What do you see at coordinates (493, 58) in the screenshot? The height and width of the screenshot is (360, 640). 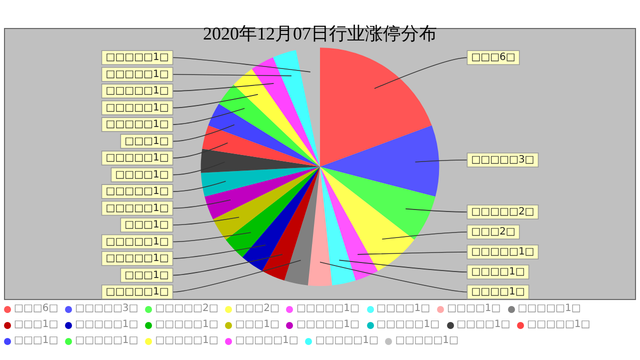 I see `slice-label: □□□6□` at bounding box center [493, 58].